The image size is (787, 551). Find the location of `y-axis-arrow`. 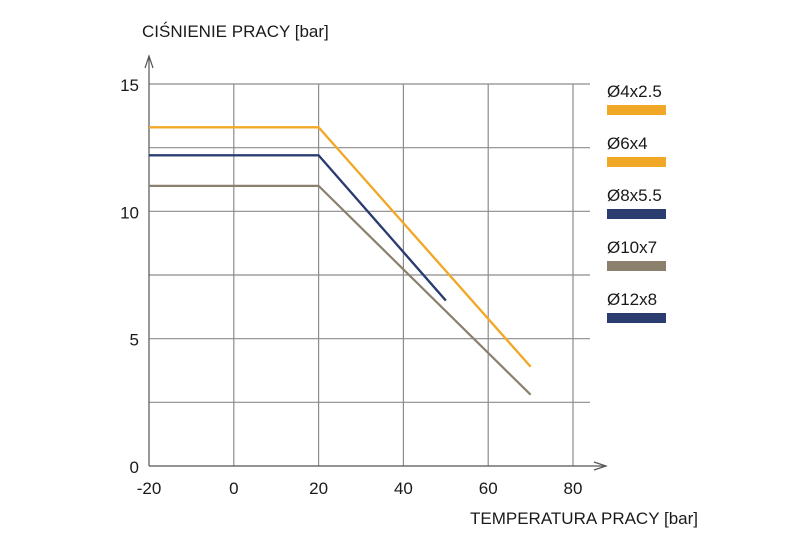

y-axis-arrow is located at coordinates (149, 61).